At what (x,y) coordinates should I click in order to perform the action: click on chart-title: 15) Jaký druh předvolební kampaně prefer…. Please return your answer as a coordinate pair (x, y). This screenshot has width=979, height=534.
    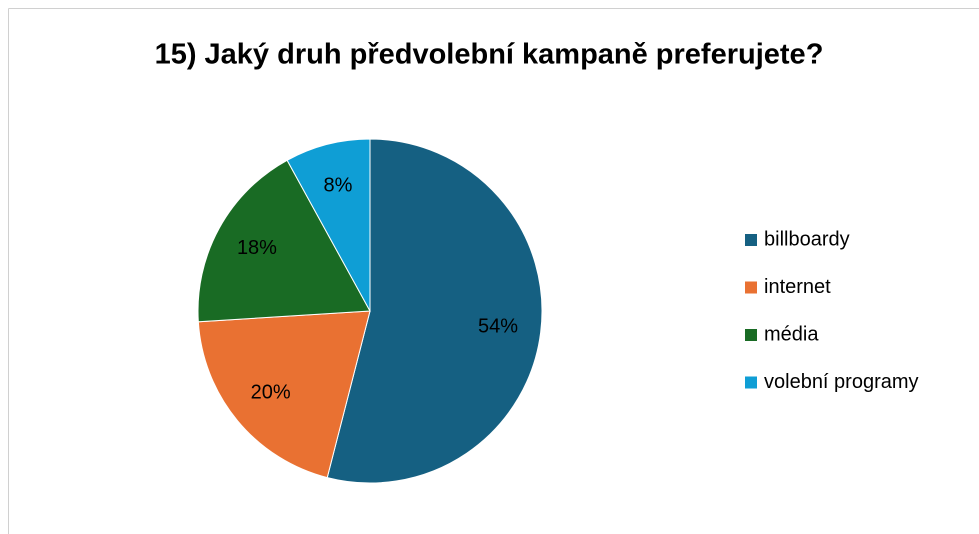
    Looking at the image, I should click on (489, 55).